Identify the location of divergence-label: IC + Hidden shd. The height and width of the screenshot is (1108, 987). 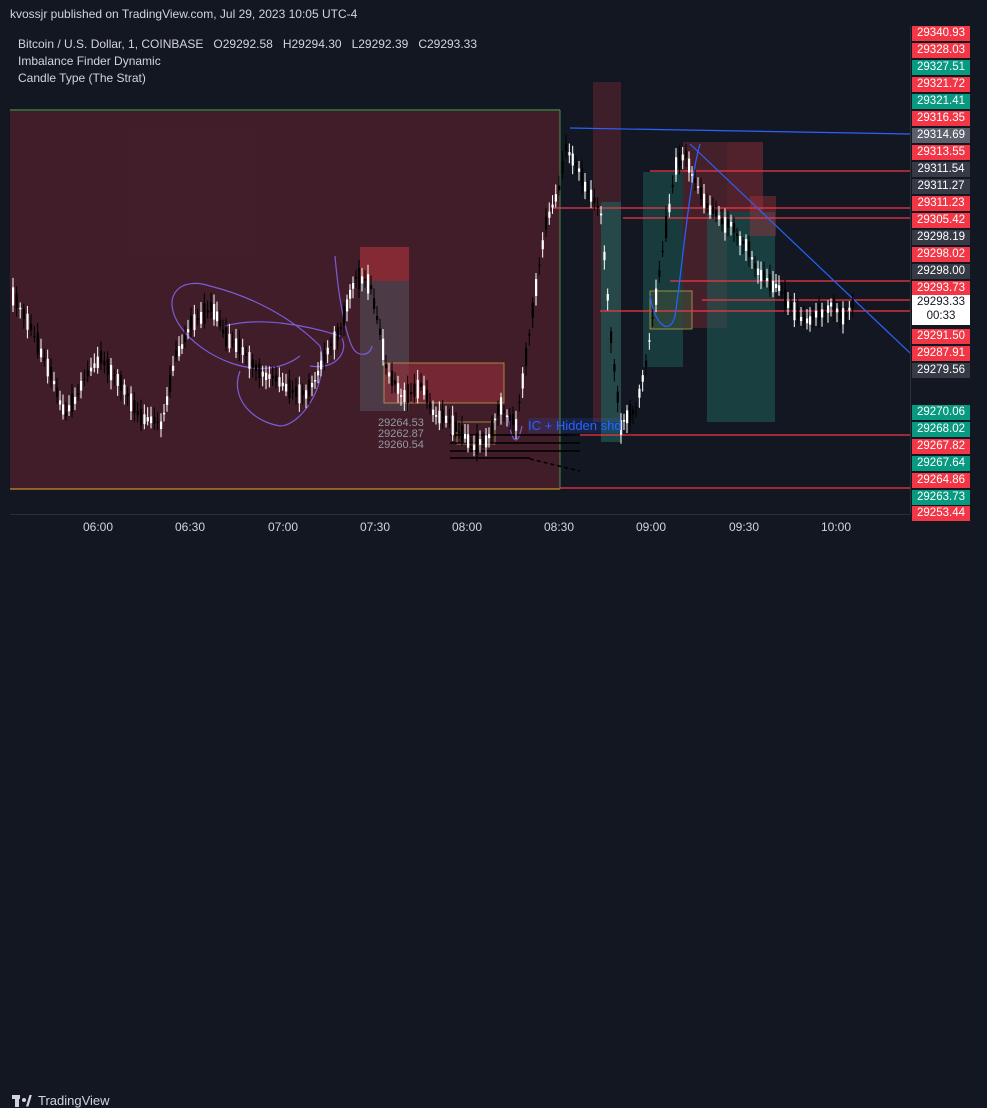
(575, 425).